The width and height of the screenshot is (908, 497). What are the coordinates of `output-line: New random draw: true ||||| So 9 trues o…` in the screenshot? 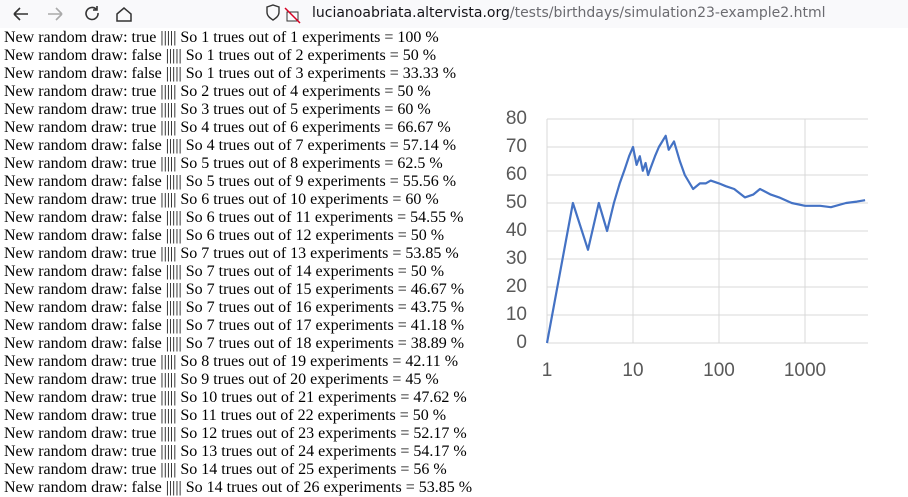 It's located at (221, 379).